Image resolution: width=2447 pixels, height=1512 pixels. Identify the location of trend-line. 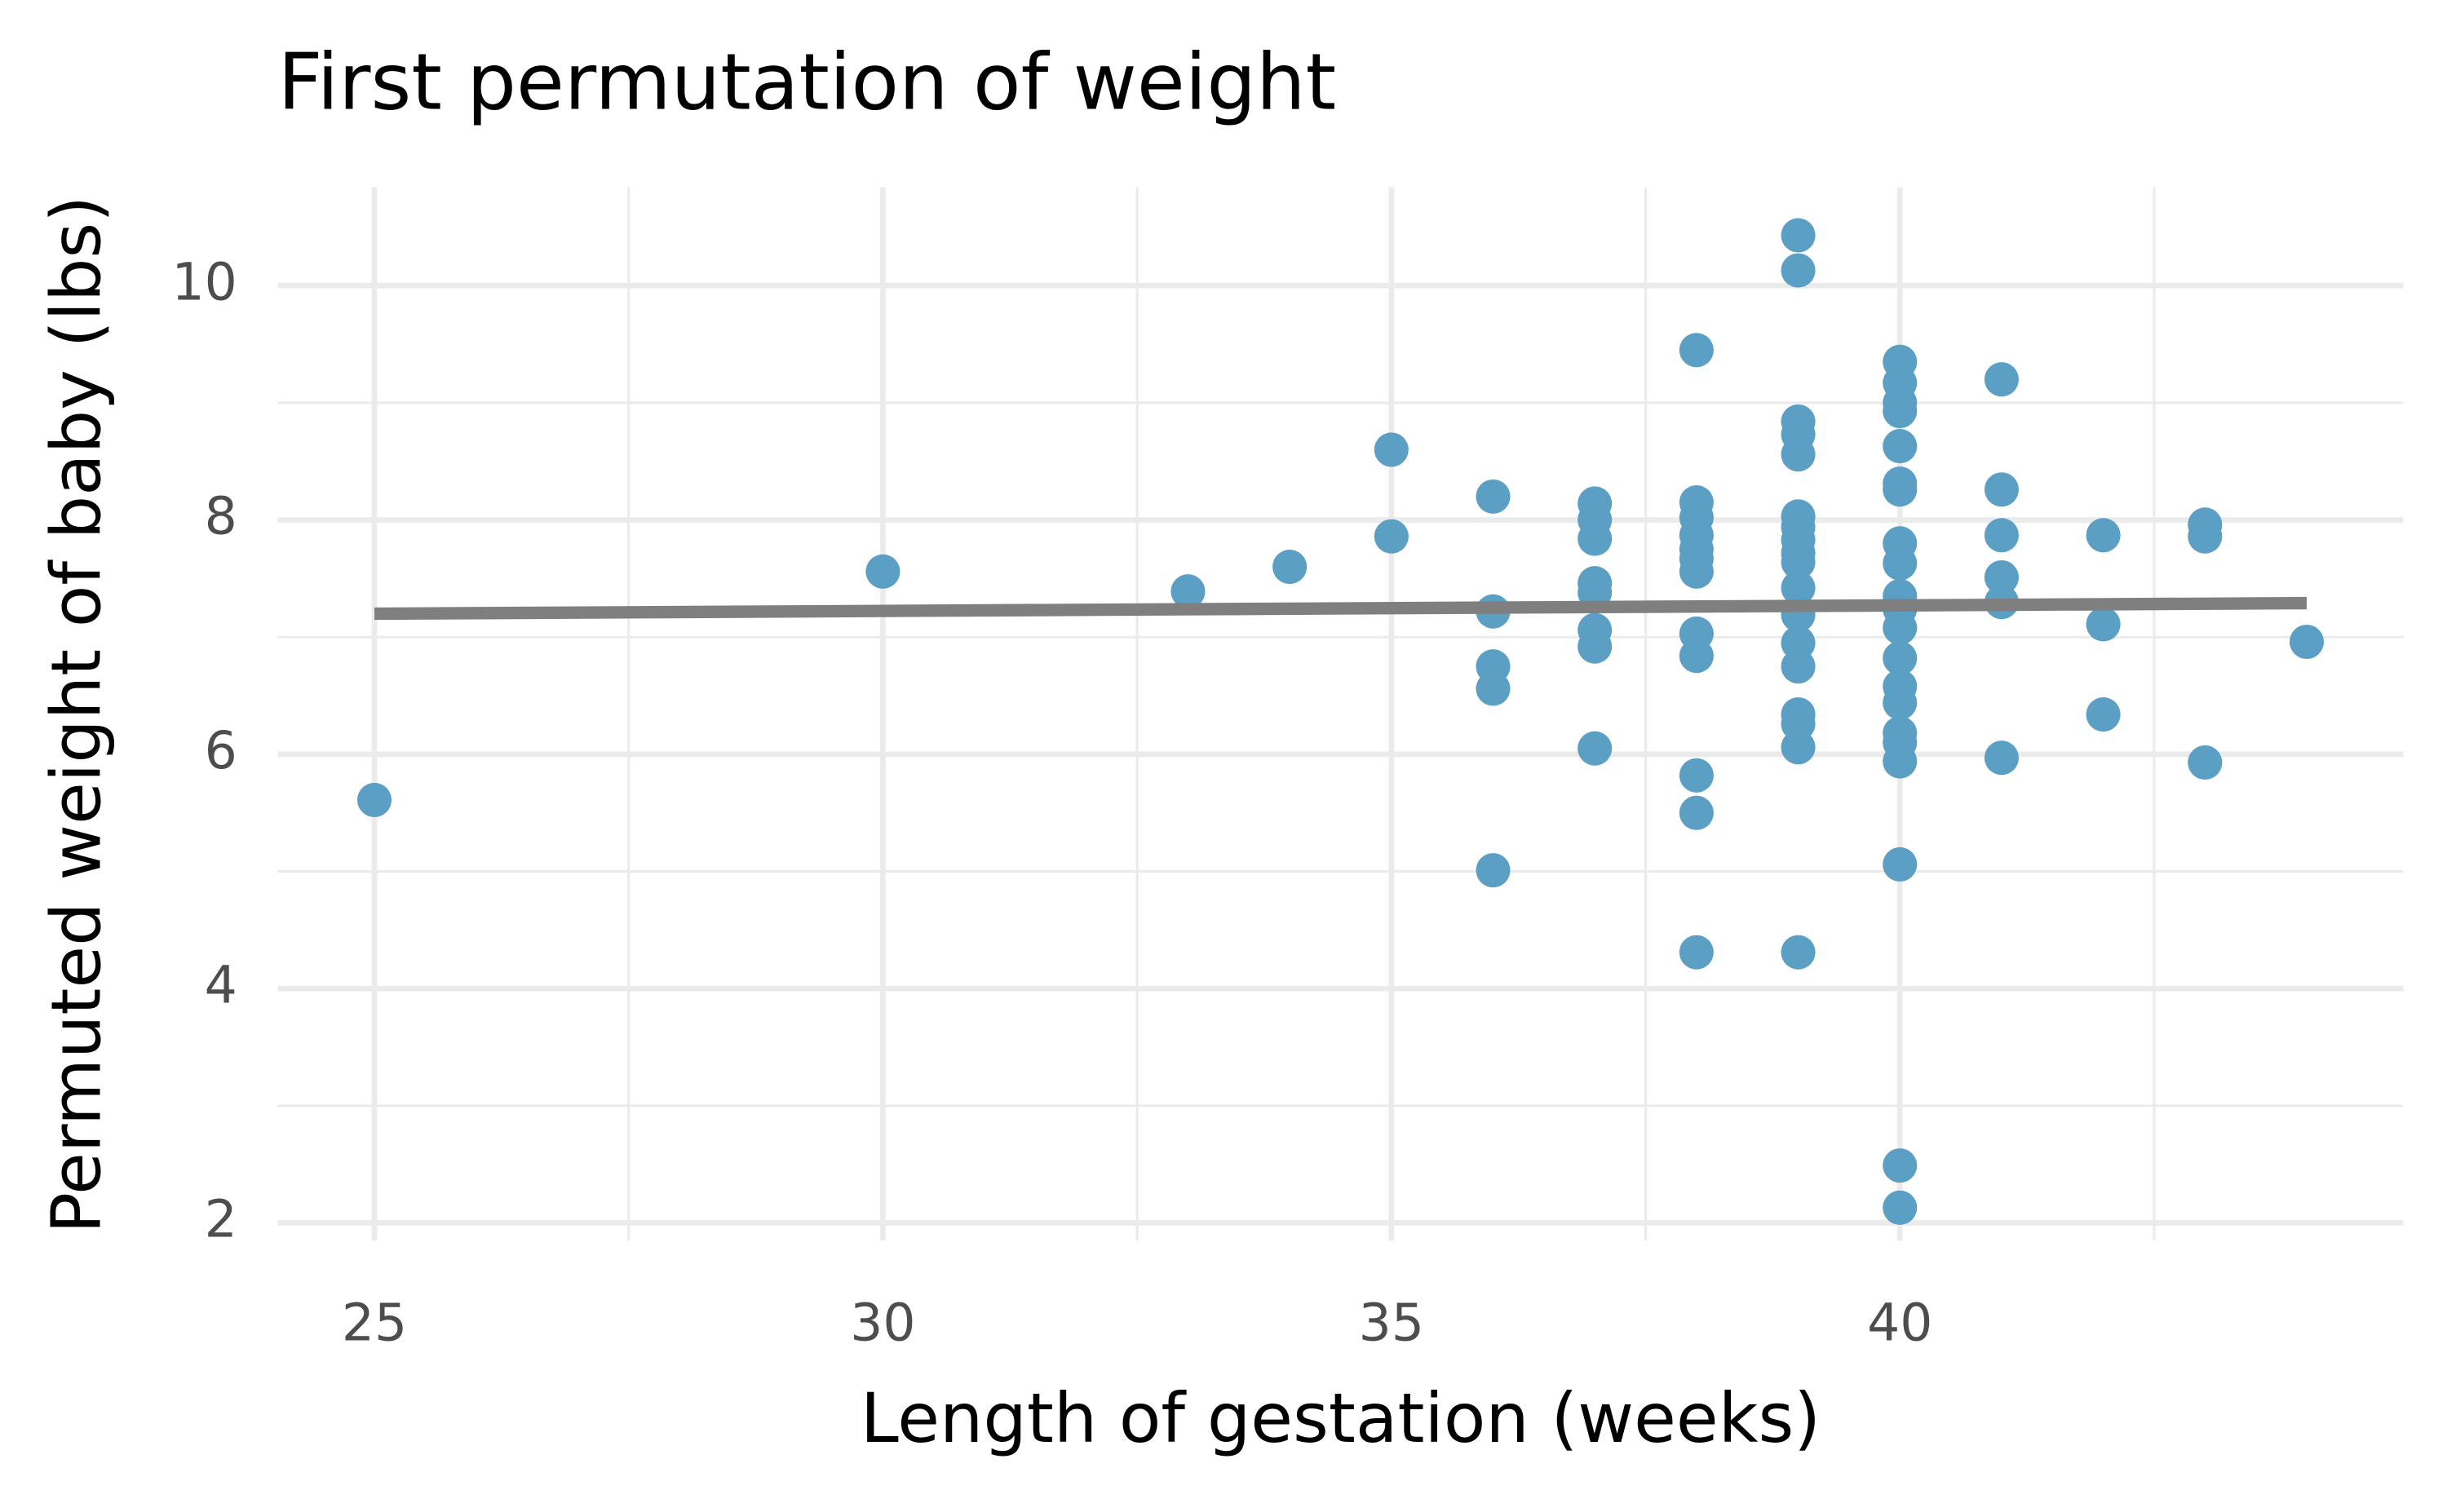
(1341, 608).